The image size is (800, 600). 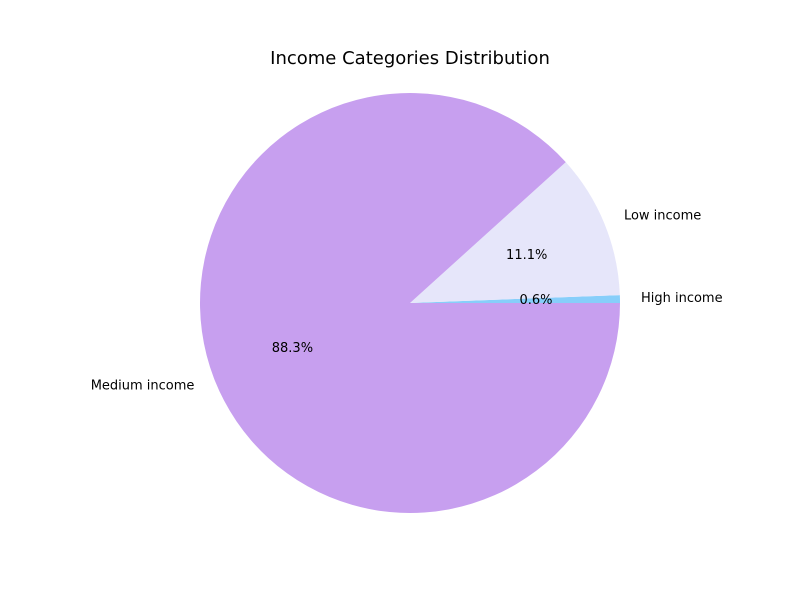 I want to click on chart-title: Income Categories Distribution, so click(x=410, y=58).